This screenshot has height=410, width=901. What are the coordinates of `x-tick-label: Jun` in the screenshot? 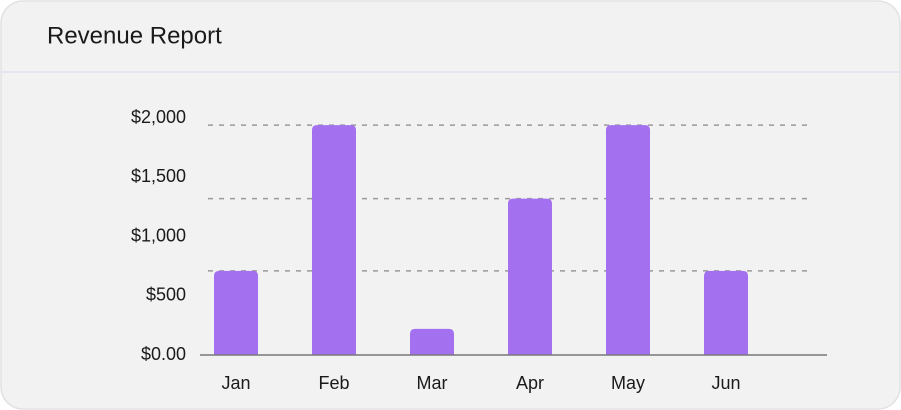 It's located at (725, 383).